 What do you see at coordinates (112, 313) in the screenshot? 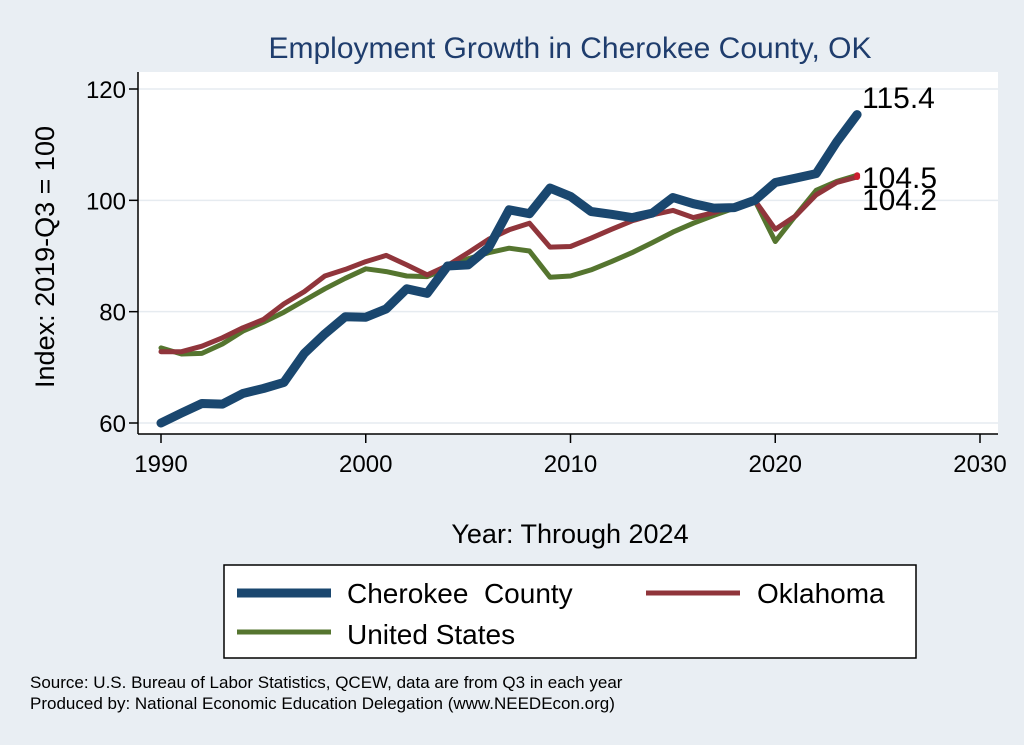
I see `y-tick-label-80: 80` at bounding box center [112, 313].